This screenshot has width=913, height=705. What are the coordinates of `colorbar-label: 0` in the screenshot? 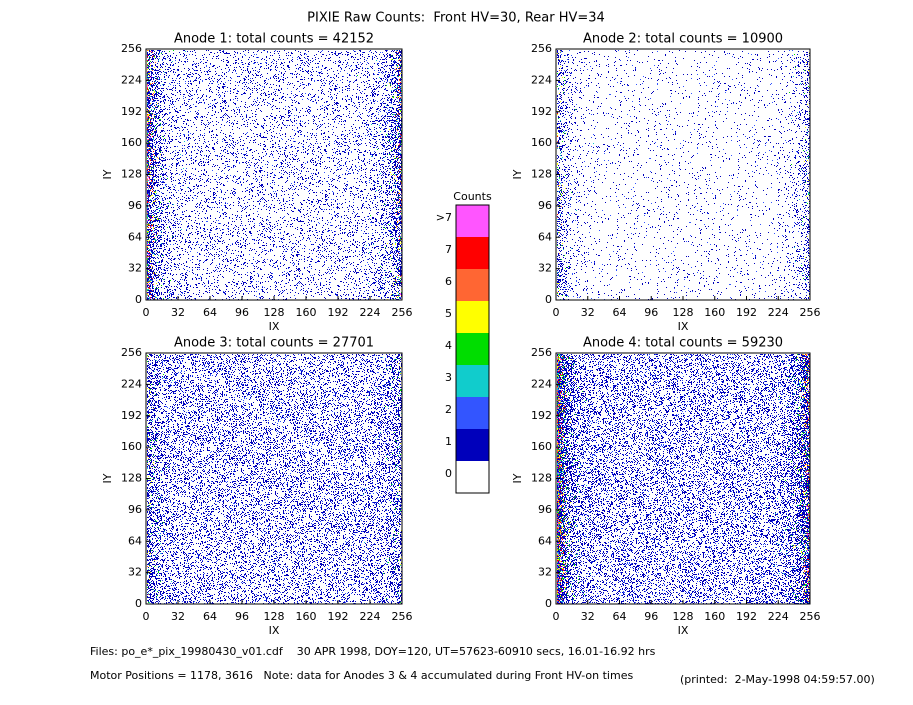 It's located at (448, 473).